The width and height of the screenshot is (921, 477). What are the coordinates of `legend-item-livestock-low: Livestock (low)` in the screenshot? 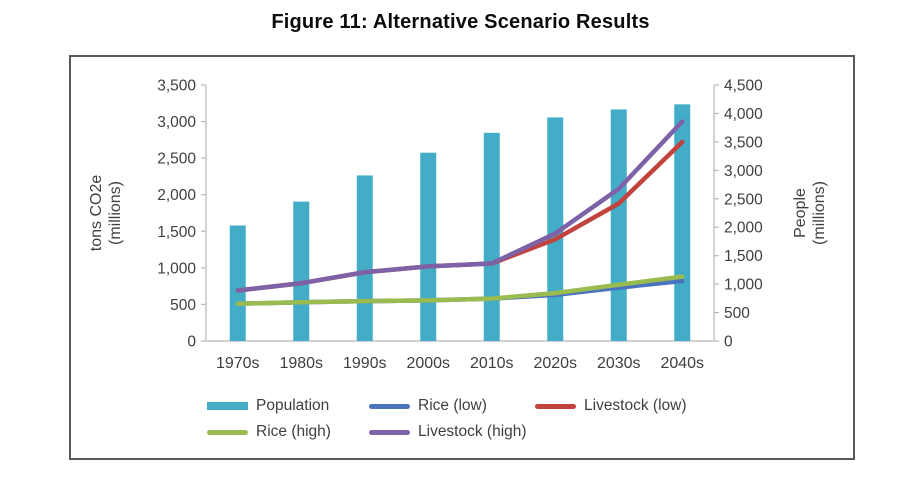 It's located at (611, 406).